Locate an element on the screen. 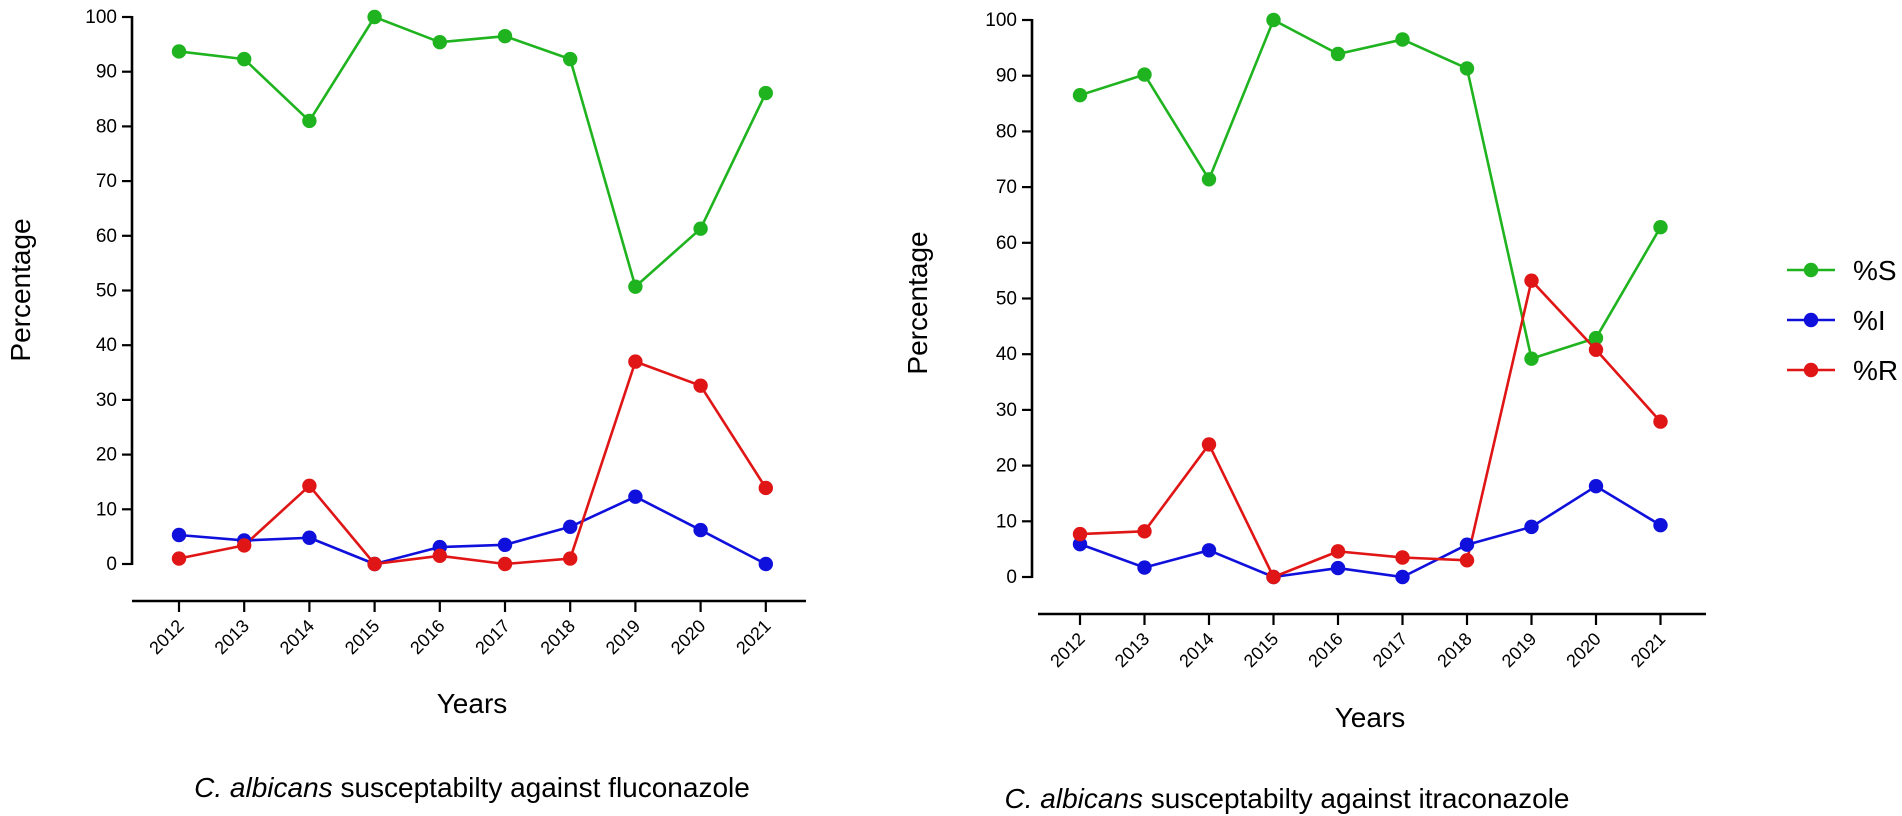  point-r-2017 is located at coordinates (1402, 557).